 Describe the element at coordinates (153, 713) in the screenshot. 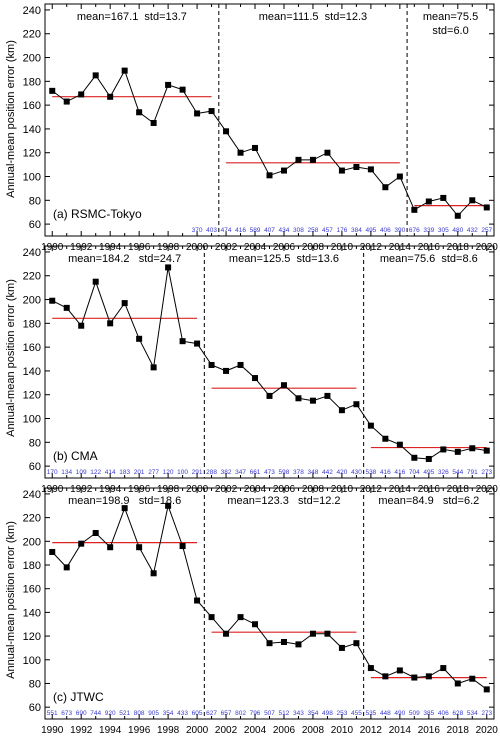

I see `sample-count-c: 905` at that location.